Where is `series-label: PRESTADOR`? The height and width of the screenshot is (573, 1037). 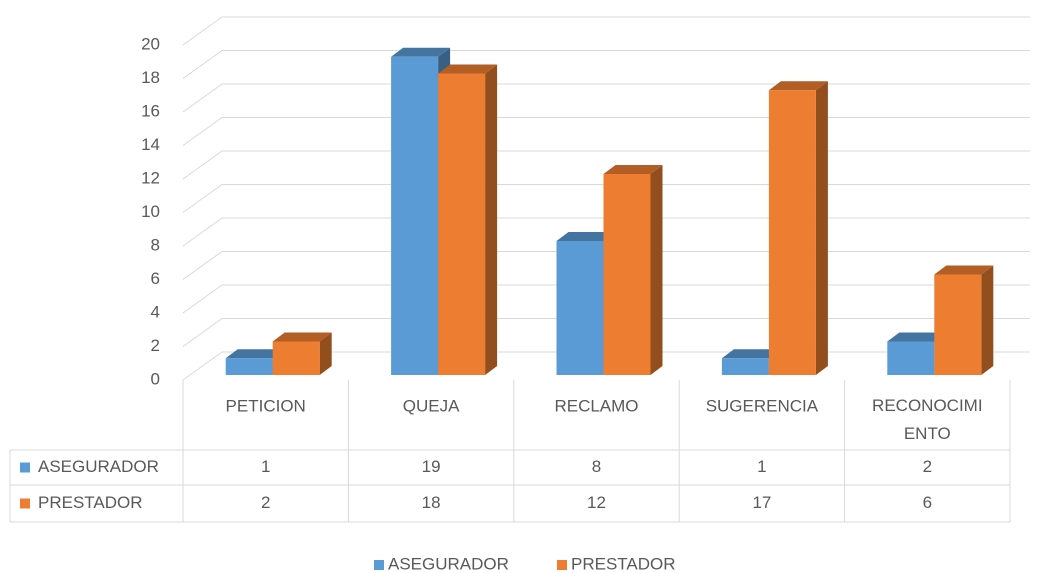
series-label: PRESTADOR is located at coordinates (90, 502).